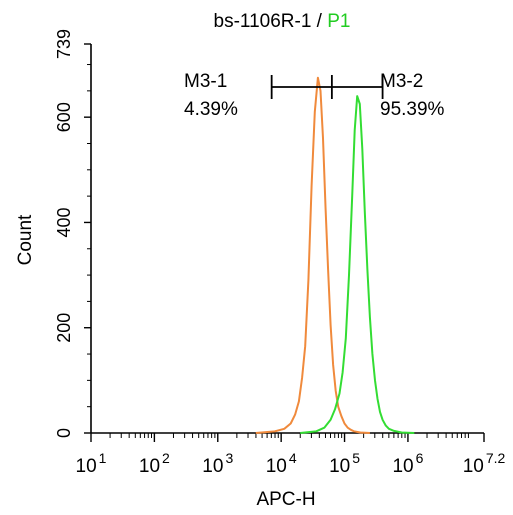 This screenshot has width=513, height=515. I want to click on x-tick-label: 10 5, so click(344, 463).